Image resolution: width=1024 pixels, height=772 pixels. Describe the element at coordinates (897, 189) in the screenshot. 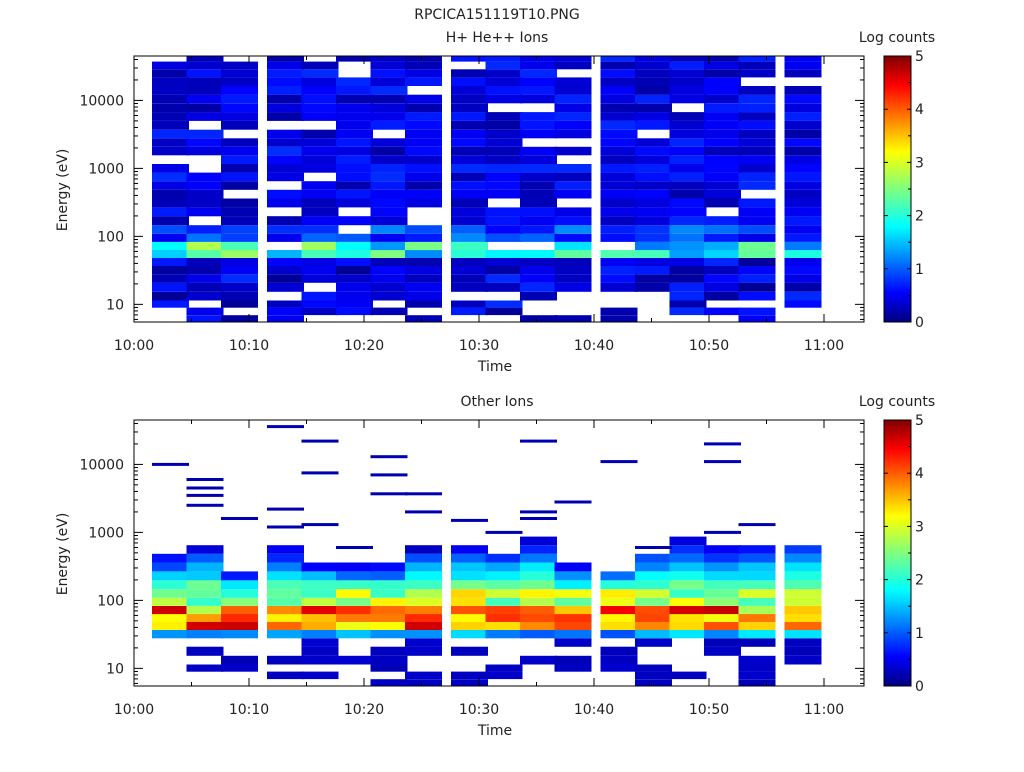

I see `colorbar` at that location.